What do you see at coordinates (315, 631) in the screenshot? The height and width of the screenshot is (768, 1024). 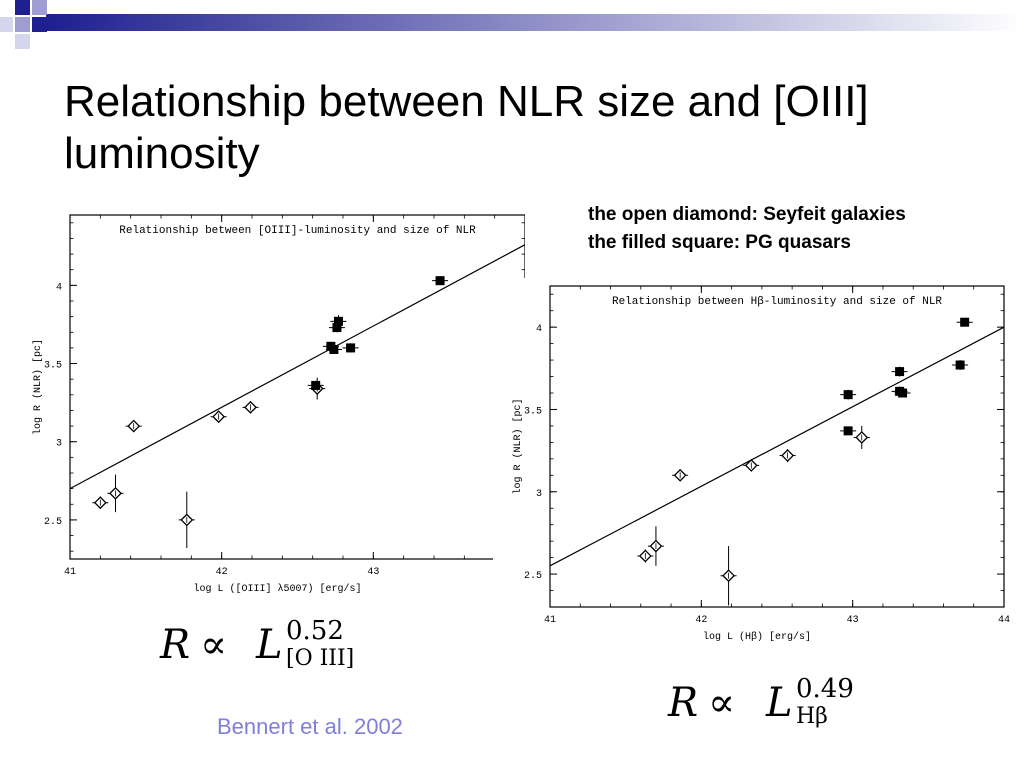 I see `formula-exponent: 0.52` at bounding box center [315, 631].